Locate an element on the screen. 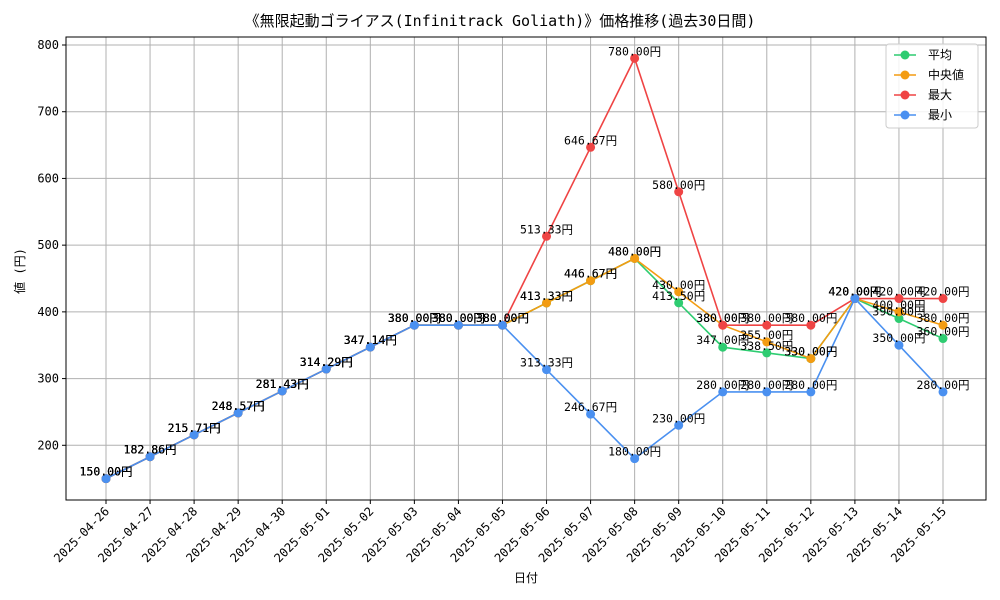 This screenshot has height=600, width=1000. data-label: 150.00円 is located at coordinates (105, 472).